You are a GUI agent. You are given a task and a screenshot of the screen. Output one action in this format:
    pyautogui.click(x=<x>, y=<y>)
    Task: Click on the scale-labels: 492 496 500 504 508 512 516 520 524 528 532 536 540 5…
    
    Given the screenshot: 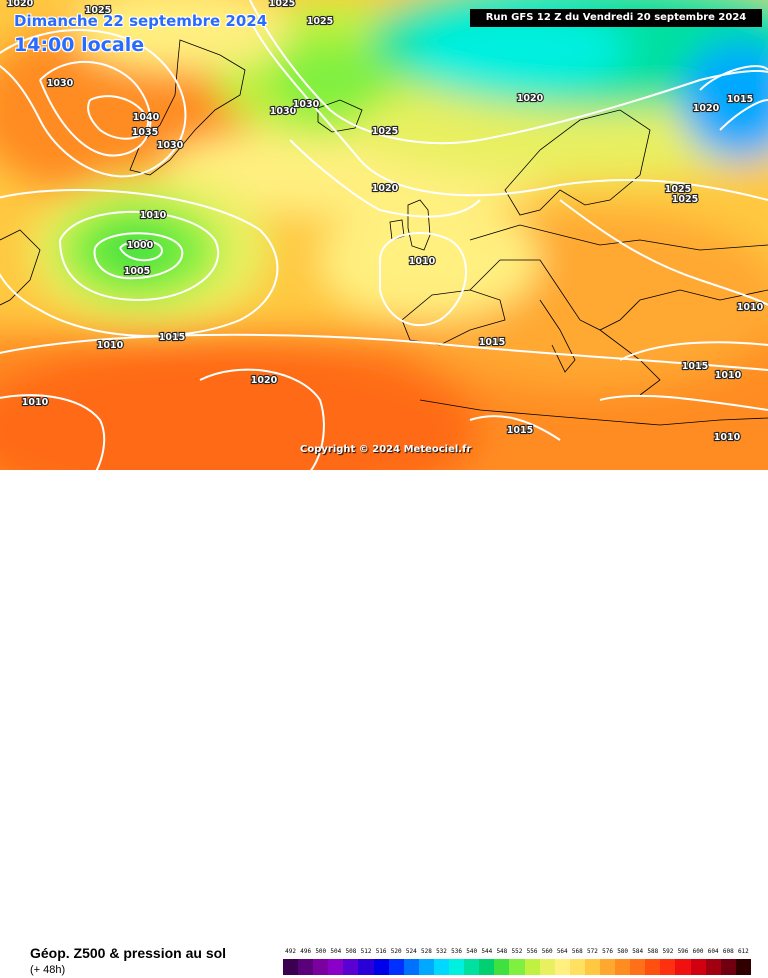 What is the action you would take?
    pyautogui.click(x=517, y=953)
    